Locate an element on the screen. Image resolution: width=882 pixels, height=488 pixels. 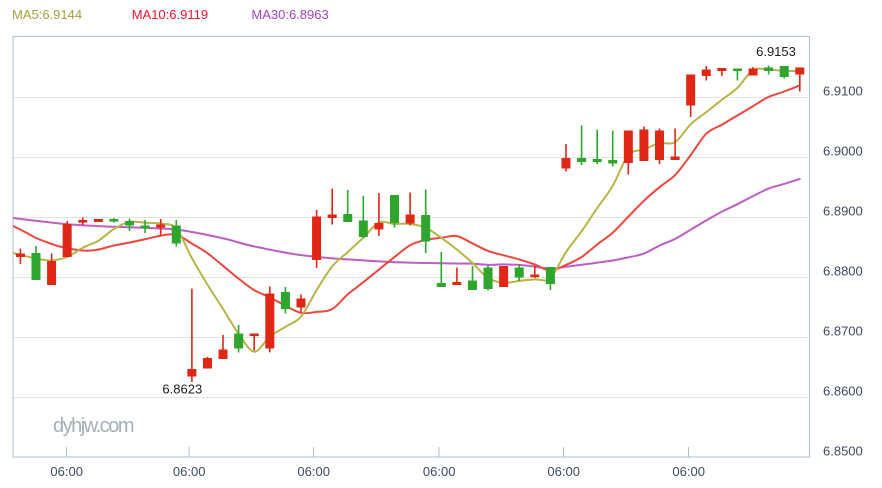
svg-text: 6.8900 is located at coordinates (843, 211).